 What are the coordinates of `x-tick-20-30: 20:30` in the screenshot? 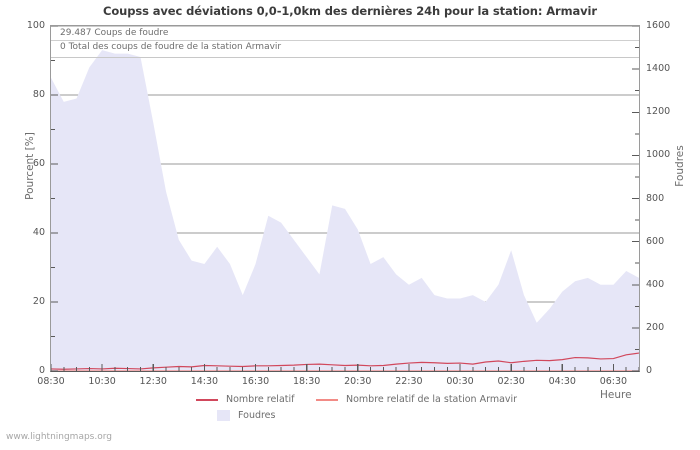 It's located at (358, 381).